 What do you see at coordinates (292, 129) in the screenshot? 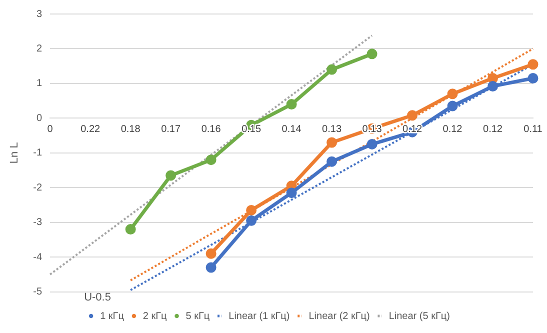
I see `x-tick-label: 0.14` at bounding box center [292, 129].